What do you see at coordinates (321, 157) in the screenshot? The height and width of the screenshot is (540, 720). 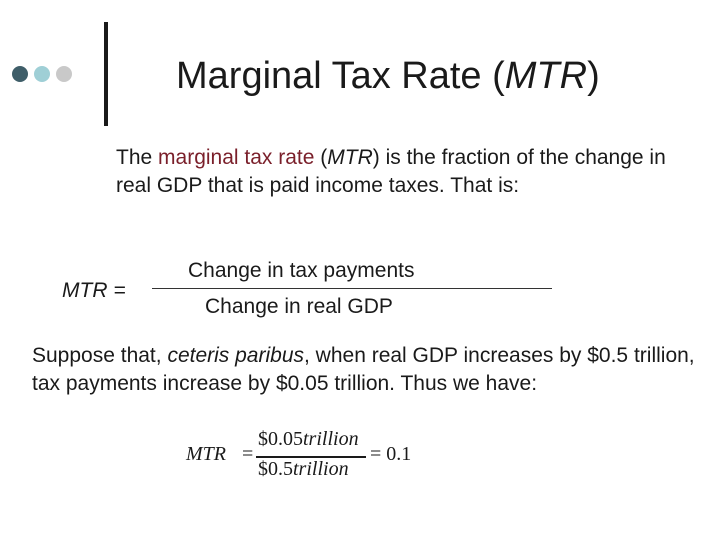 I see `para1-open: (` at bounding box center [321, 157].